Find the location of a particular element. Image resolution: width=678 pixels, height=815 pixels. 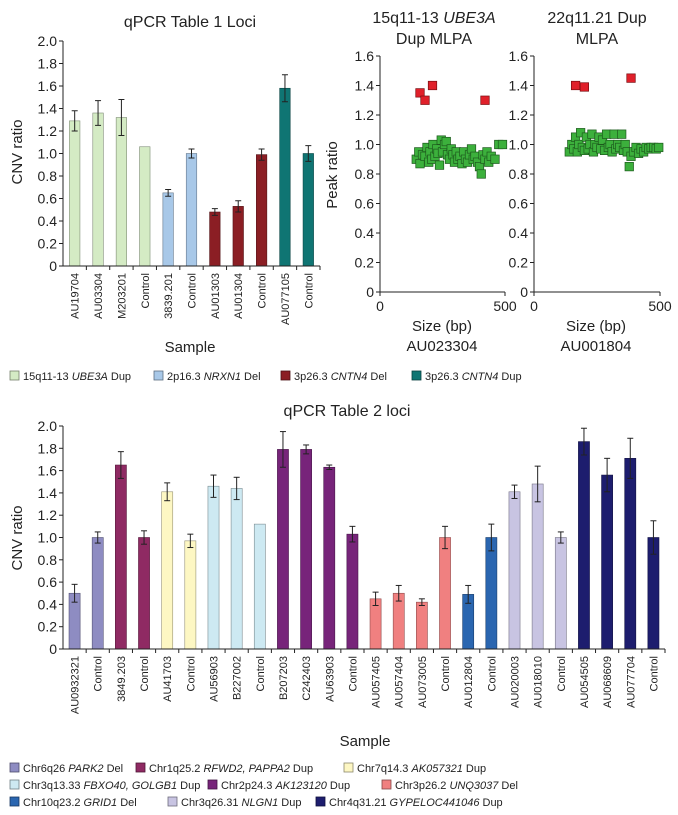

legend1-label: 3p26.3 CNTN4 Dup is located at coordinates (473, 377).